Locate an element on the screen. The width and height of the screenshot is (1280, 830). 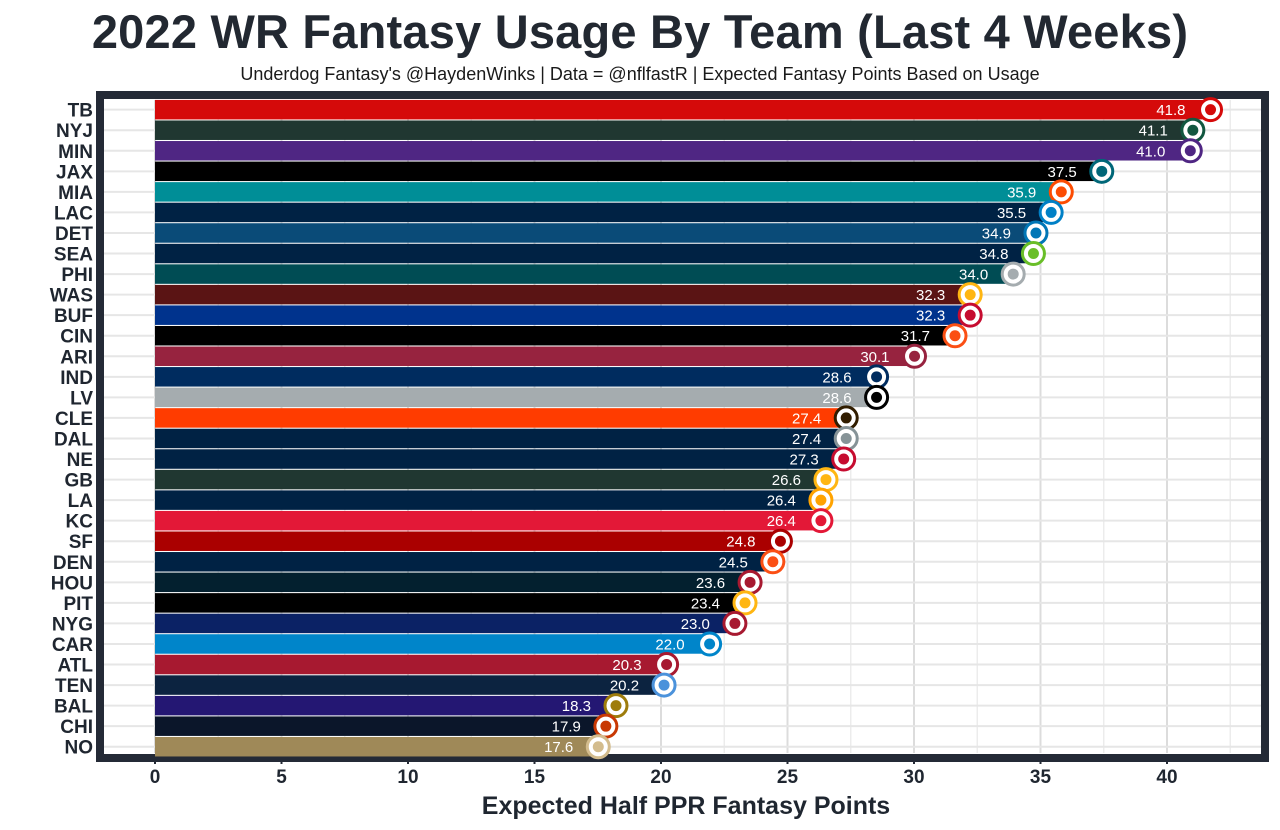
bar-kc is located at coordinates (489, 520).